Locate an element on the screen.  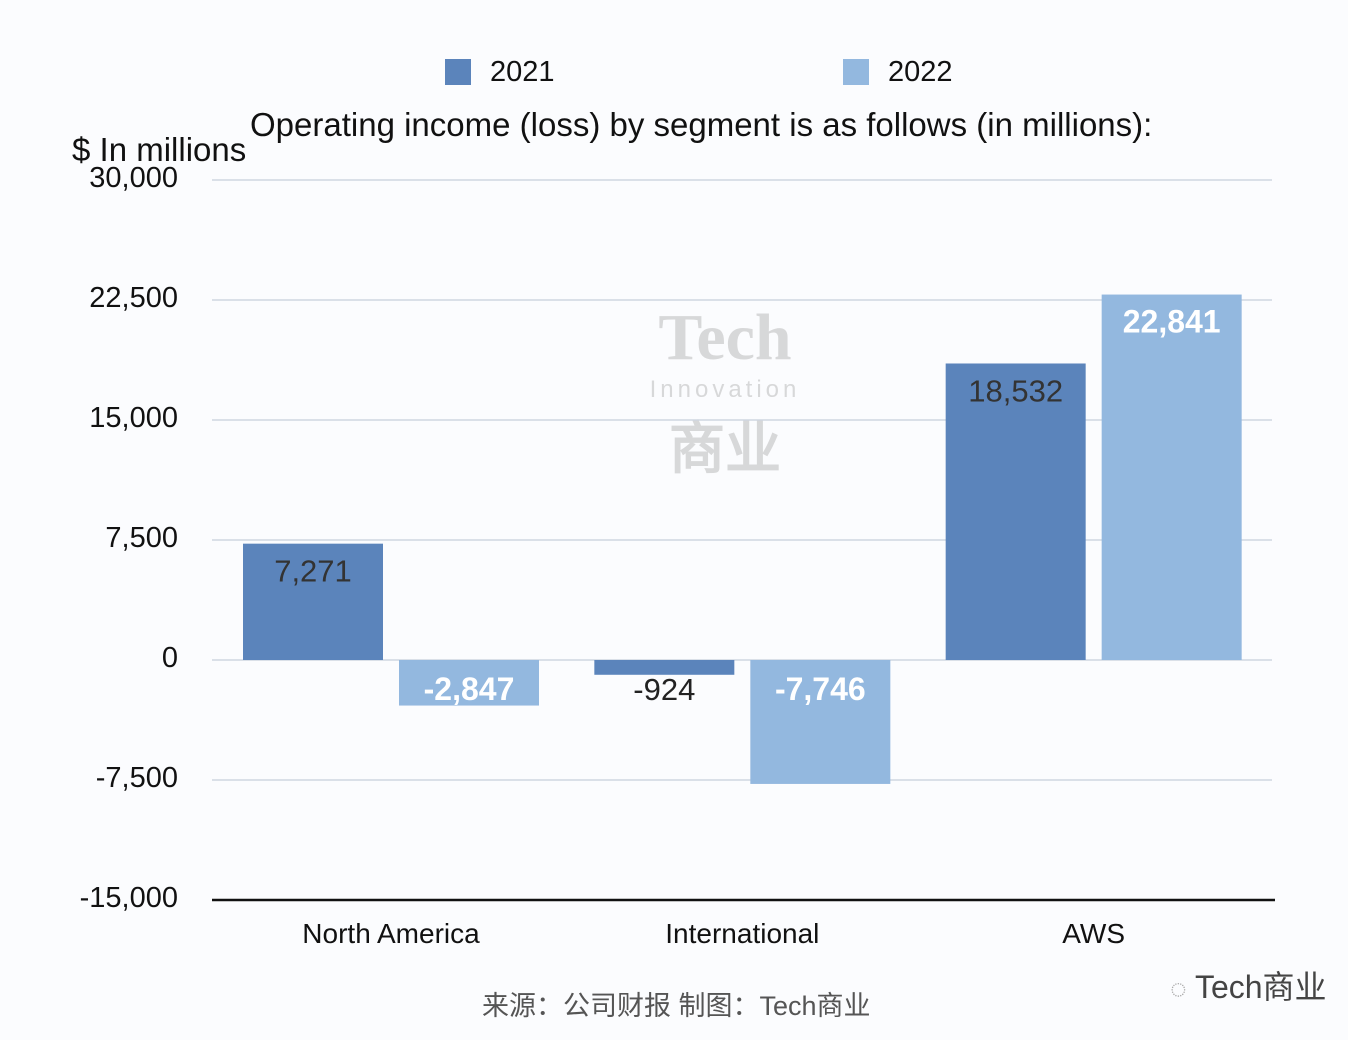
watermark-line1: Tech is located at coordinates (725, 337).